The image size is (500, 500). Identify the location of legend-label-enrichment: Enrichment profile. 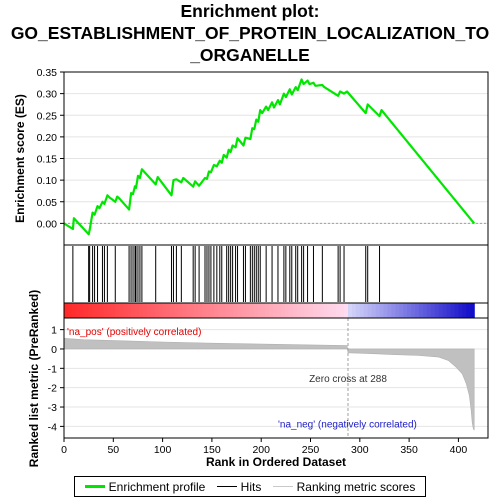
(157, 486).